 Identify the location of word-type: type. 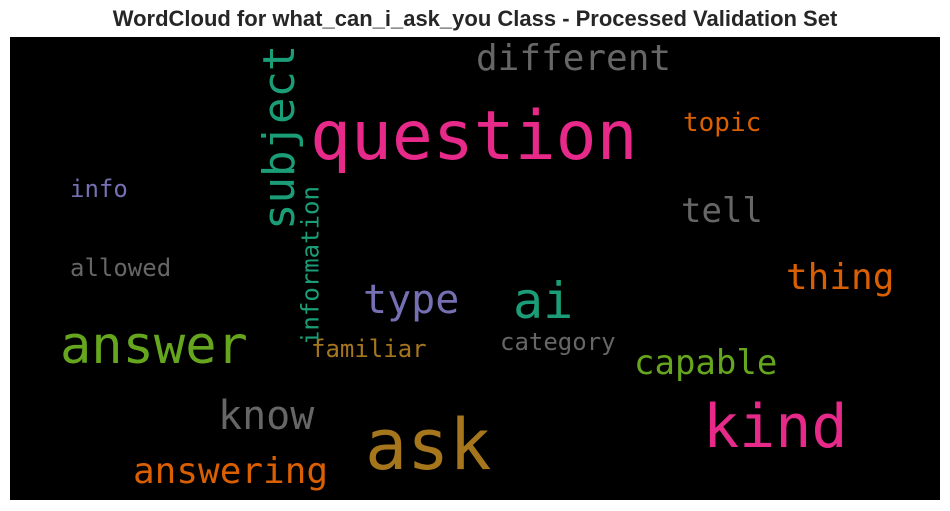
(411, 300).